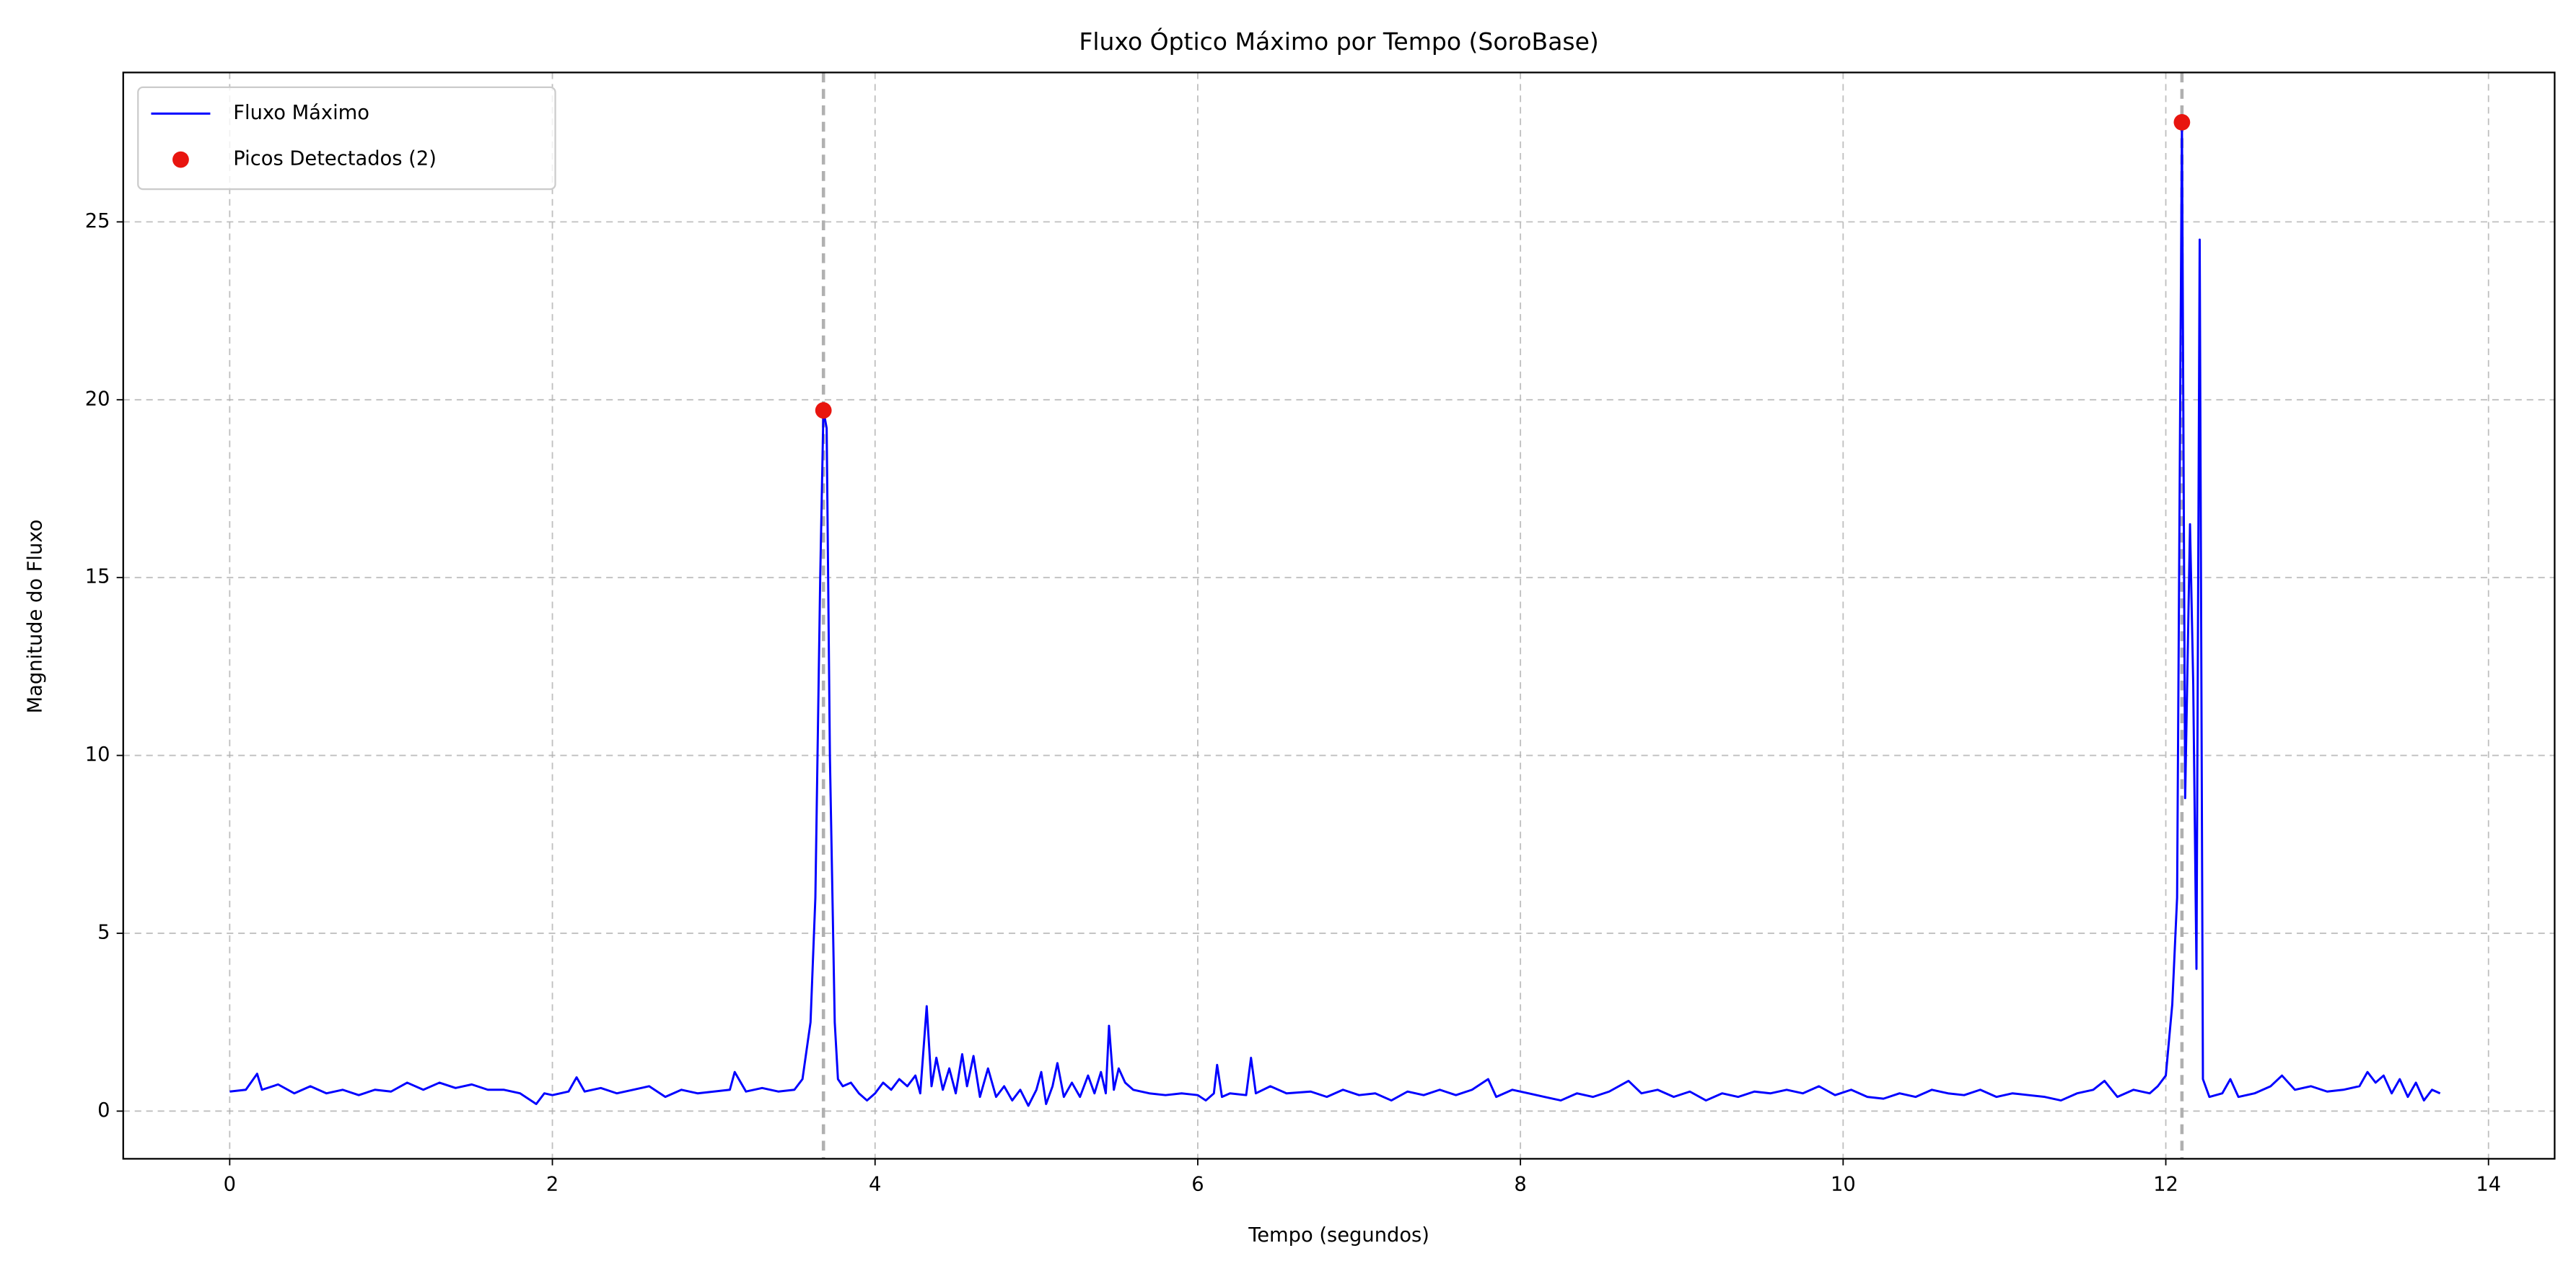 This screenshot has height=1274, width=2576. What do you see at coordinates (335, 159) in the screenshot?
I see `legend-label: Picos Detectados (2)` at bounding box center [335, 159].